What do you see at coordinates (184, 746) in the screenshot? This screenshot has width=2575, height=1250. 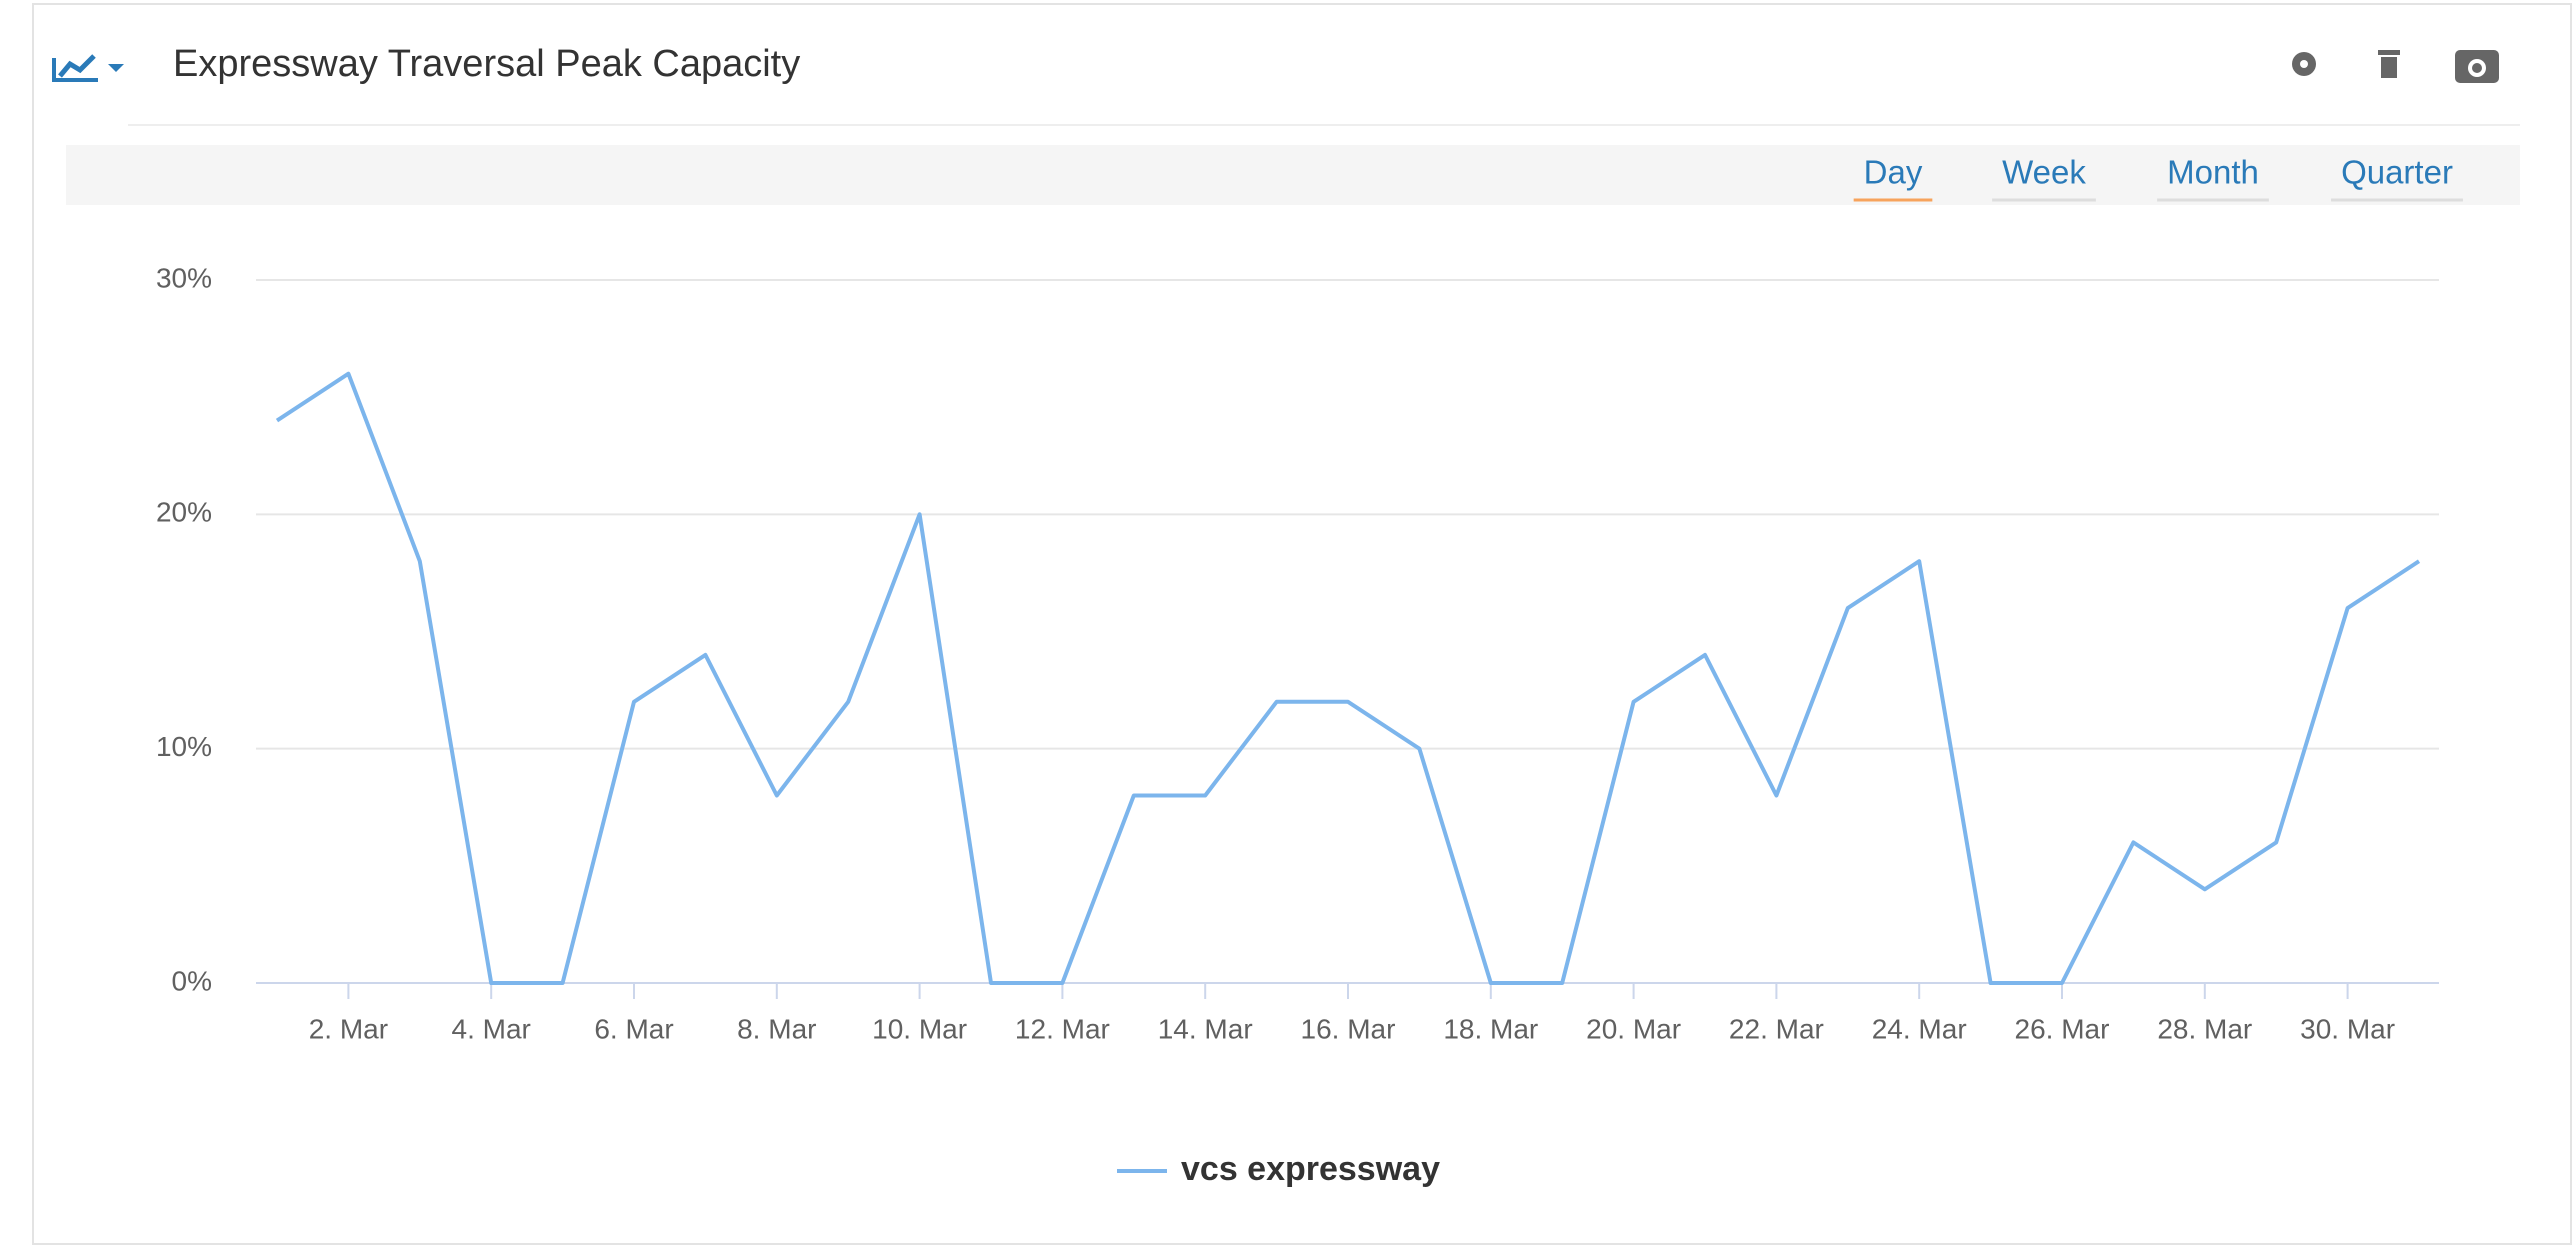 I see `y-tick-label: 10%` at bounding box center [184, 746].